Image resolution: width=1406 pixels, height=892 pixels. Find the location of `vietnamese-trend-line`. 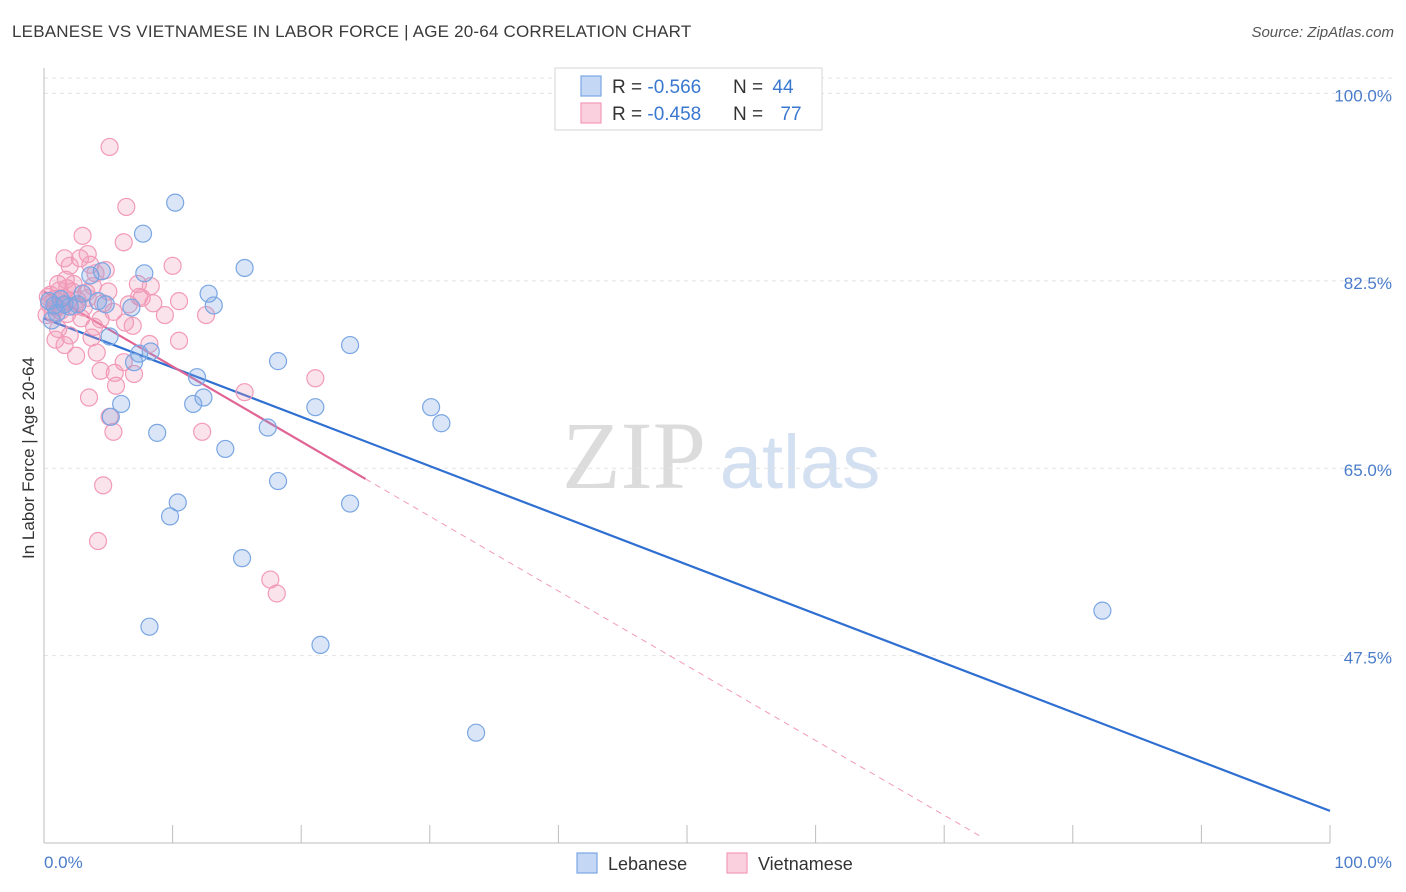

vietnamese-trend-line is located at coordinates (205, 385).